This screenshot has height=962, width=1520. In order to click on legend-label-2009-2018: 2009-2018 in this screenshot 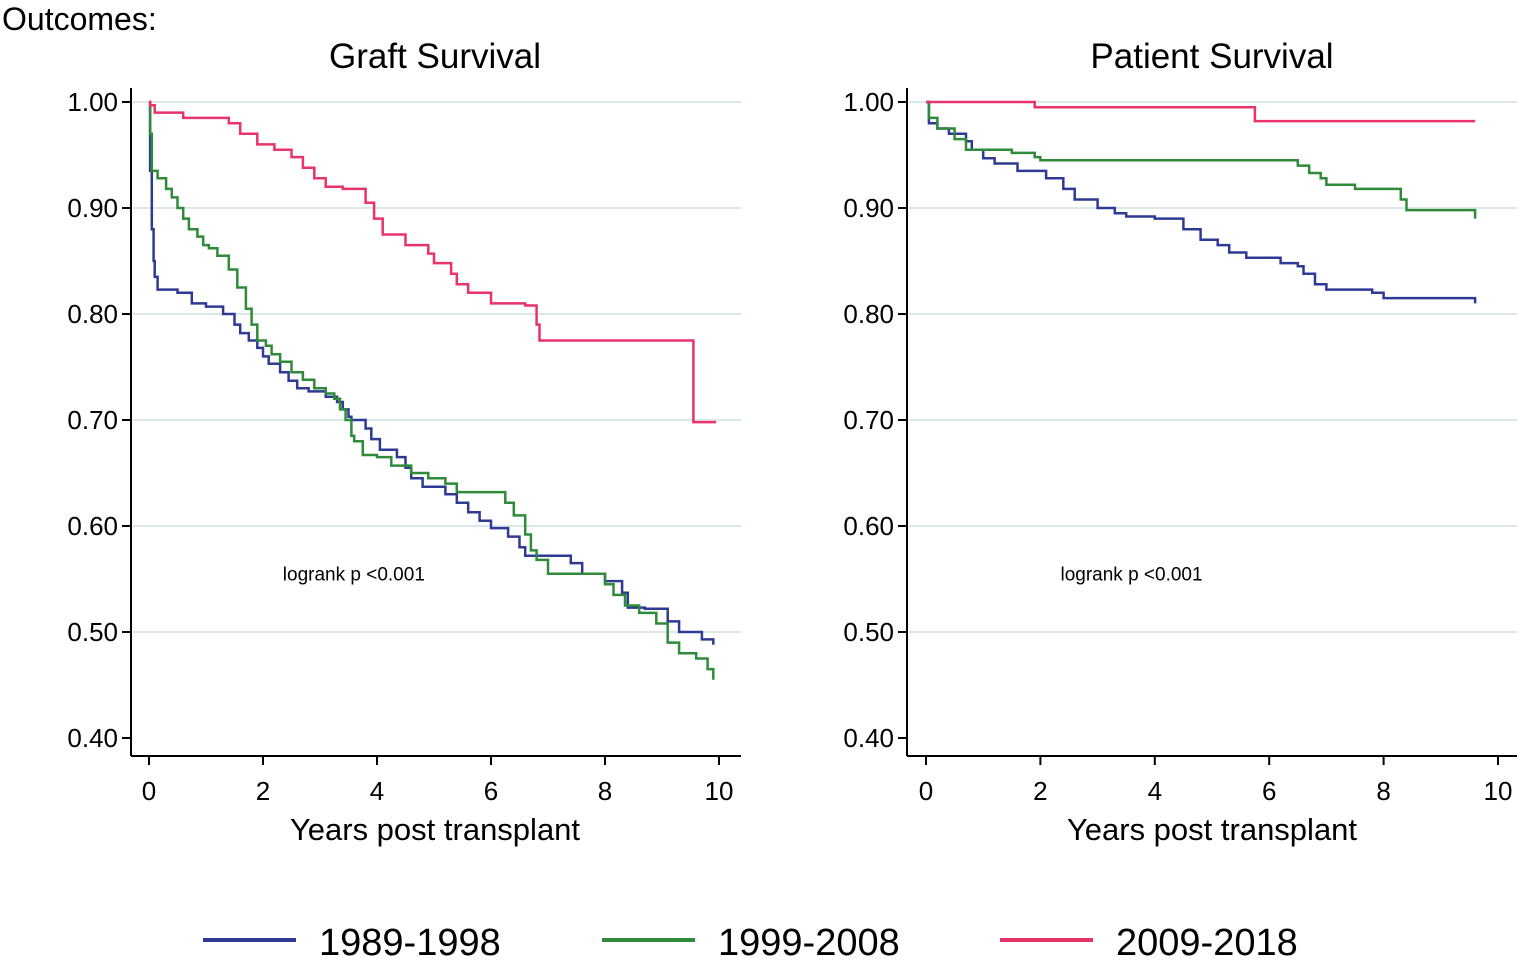, I will do `click(1207, 942)`.